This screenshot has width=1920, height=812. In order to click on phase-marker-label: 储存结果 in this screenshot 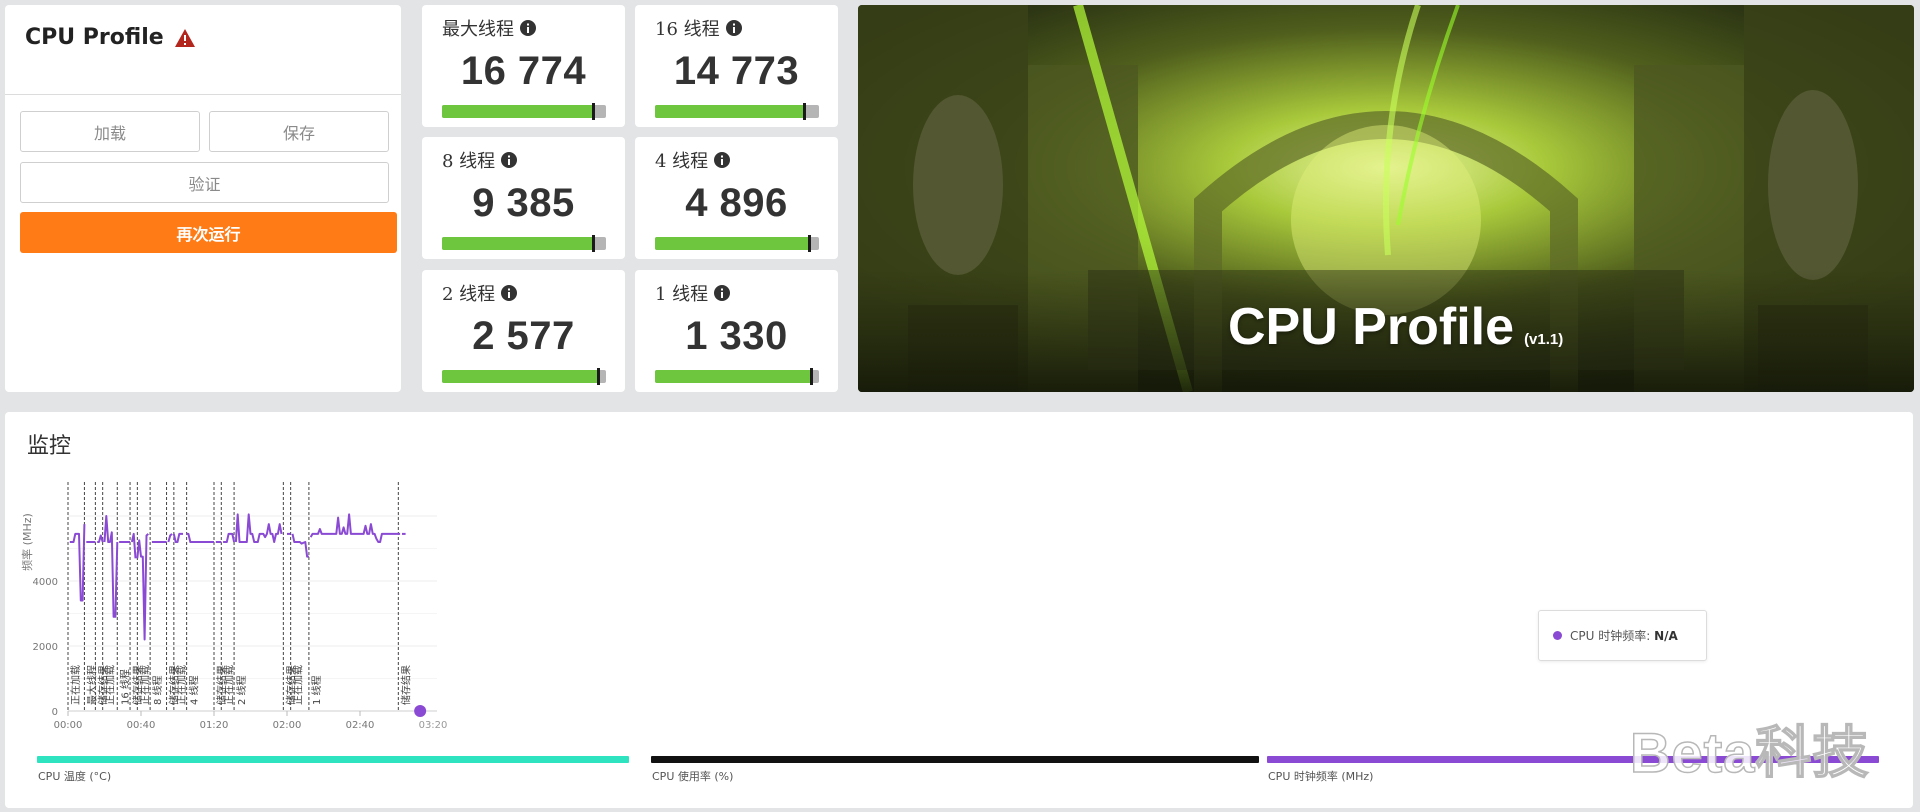, I will do `click(405, 685)`.